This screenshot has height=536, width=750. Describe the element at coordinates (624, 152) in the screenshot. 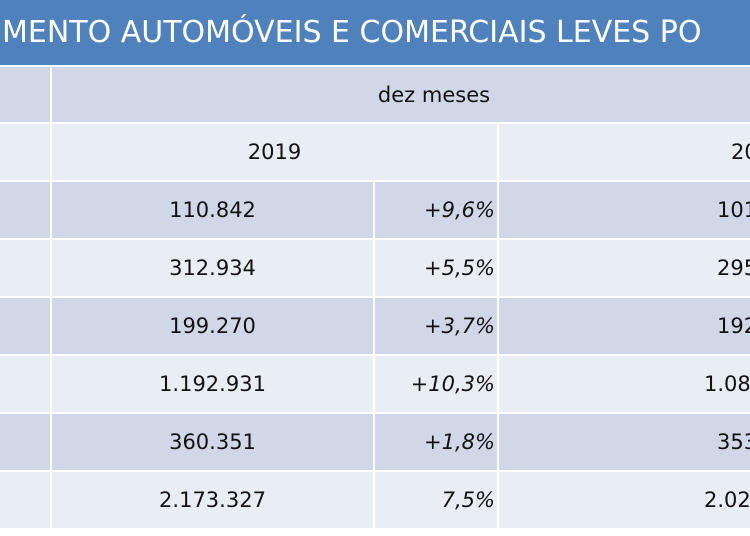

I see `year-header: 20` at that location.